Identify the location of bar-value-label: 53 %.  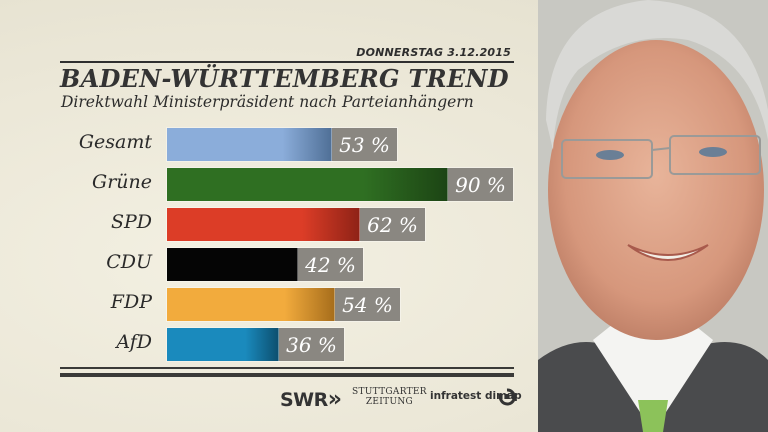
(364, 144).